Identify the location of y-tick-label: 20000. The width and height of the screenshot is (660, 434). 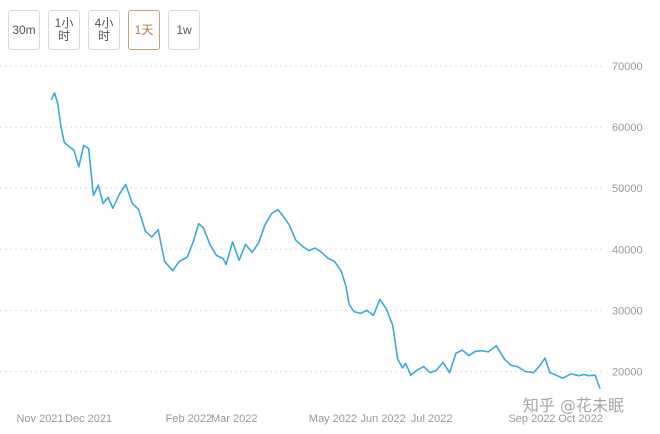
(627, 372).